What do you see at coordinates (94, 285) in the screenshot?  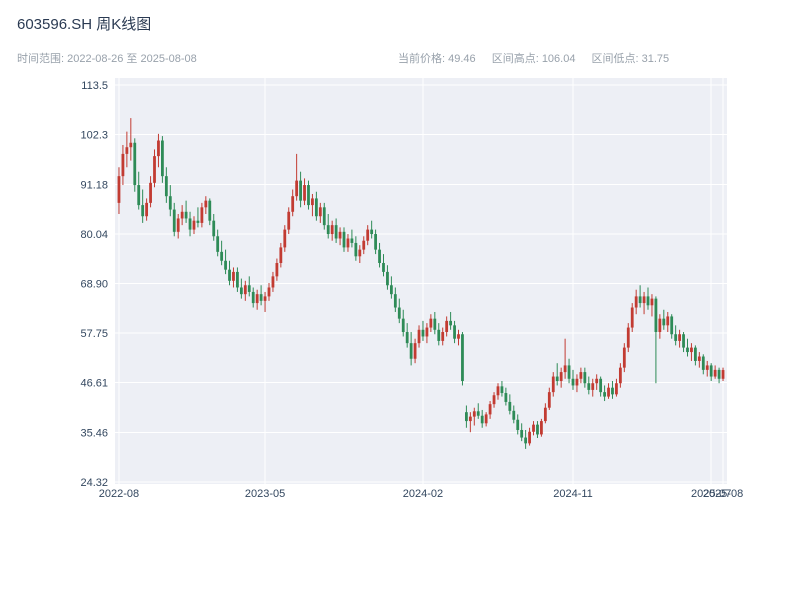 I see `y-axis-tick-label: 68.90` at bounding box center [94, 285].